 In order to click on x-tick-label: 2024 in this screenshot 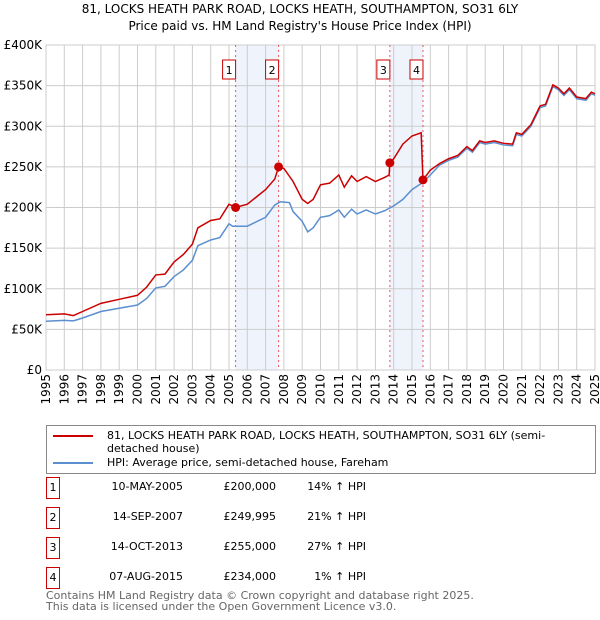, I will do `click(577, 389)`.